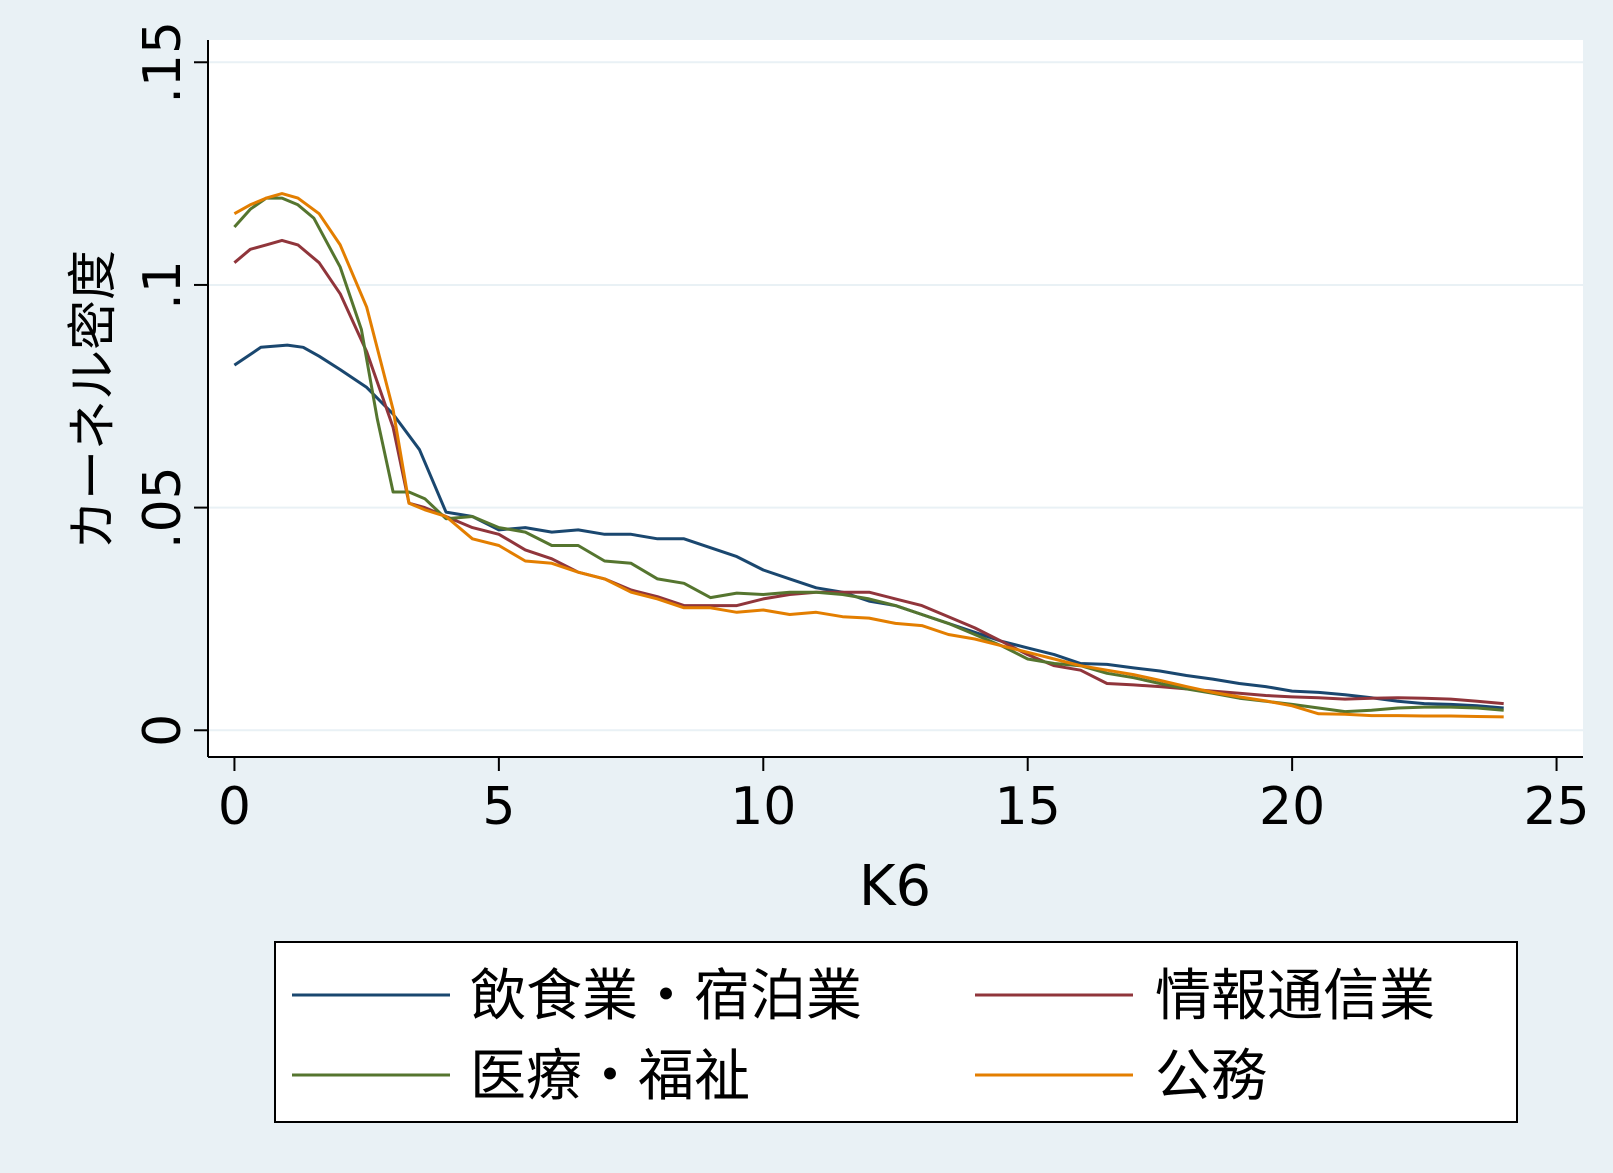 Image resolution: width=1613 pixels, height=1173 pixels. Describe the element at coordinates (1211, 1076) in the screenshot. I see `legend-label-3: 公務` at that location.